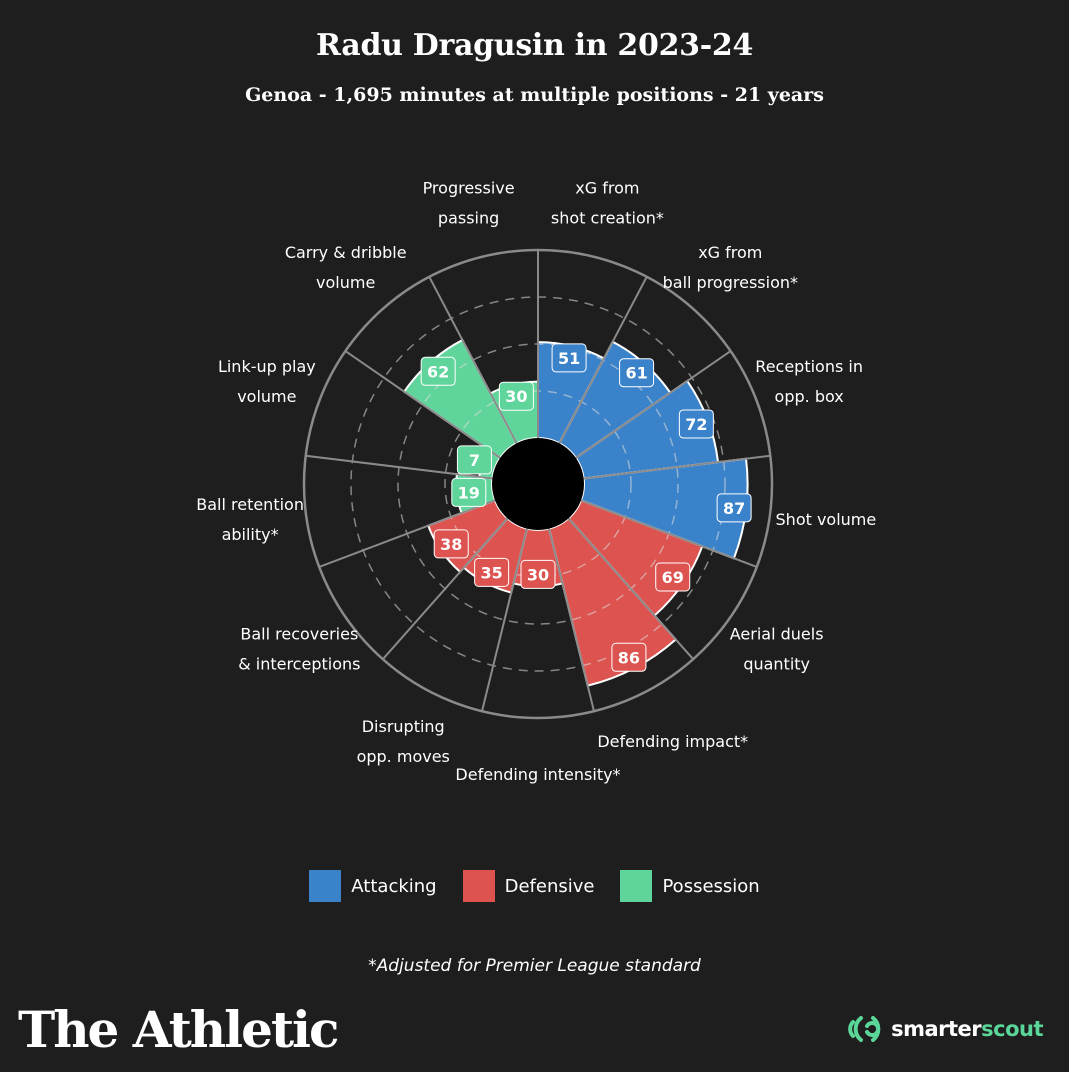  I want to click on smarterscout-word-b: scout, so click(1012, 1029).